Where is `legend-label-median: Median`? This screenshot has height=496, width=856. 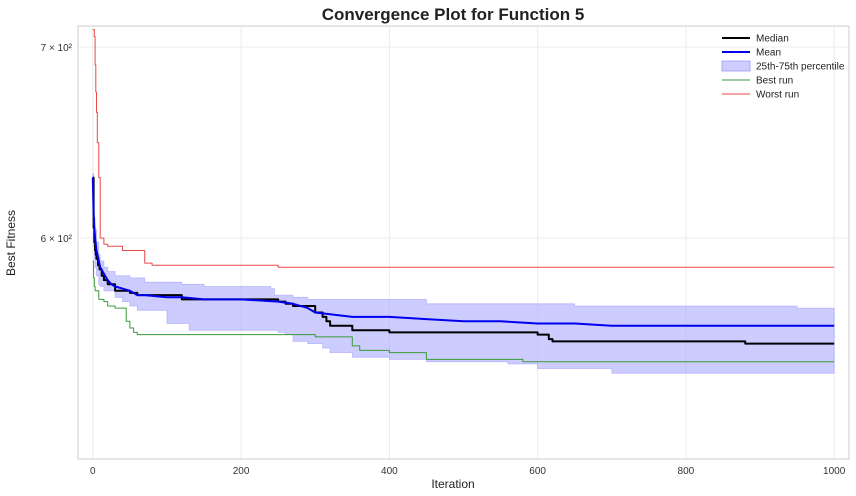 legend-label-median: Median is located at coordinates (772, 39).